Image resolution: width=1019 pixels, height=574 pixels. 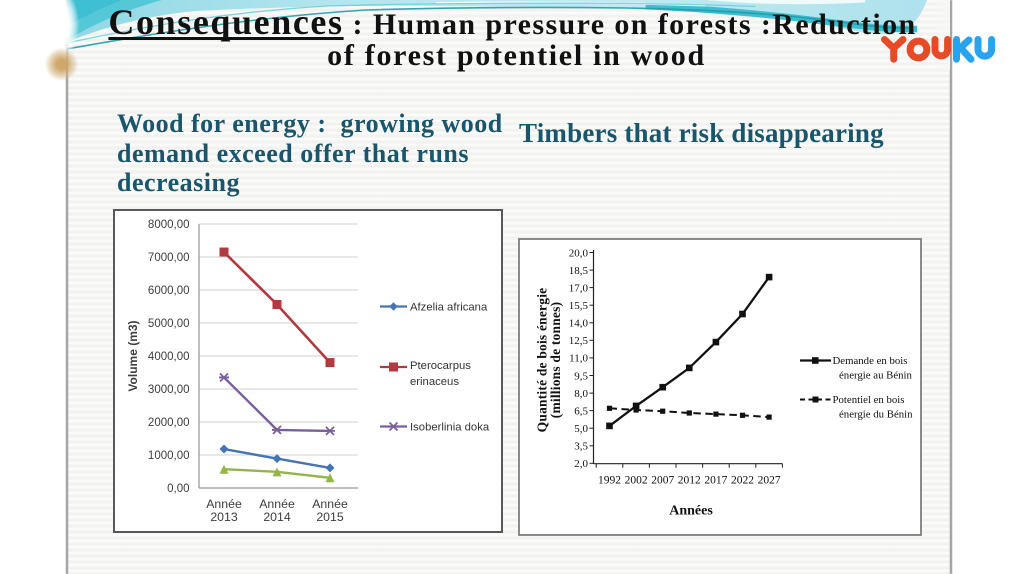 What do you see at coordinates (169, 456) in the screenshot?
I see `svg-text: 1000,00` at bounding box center [169, 456].